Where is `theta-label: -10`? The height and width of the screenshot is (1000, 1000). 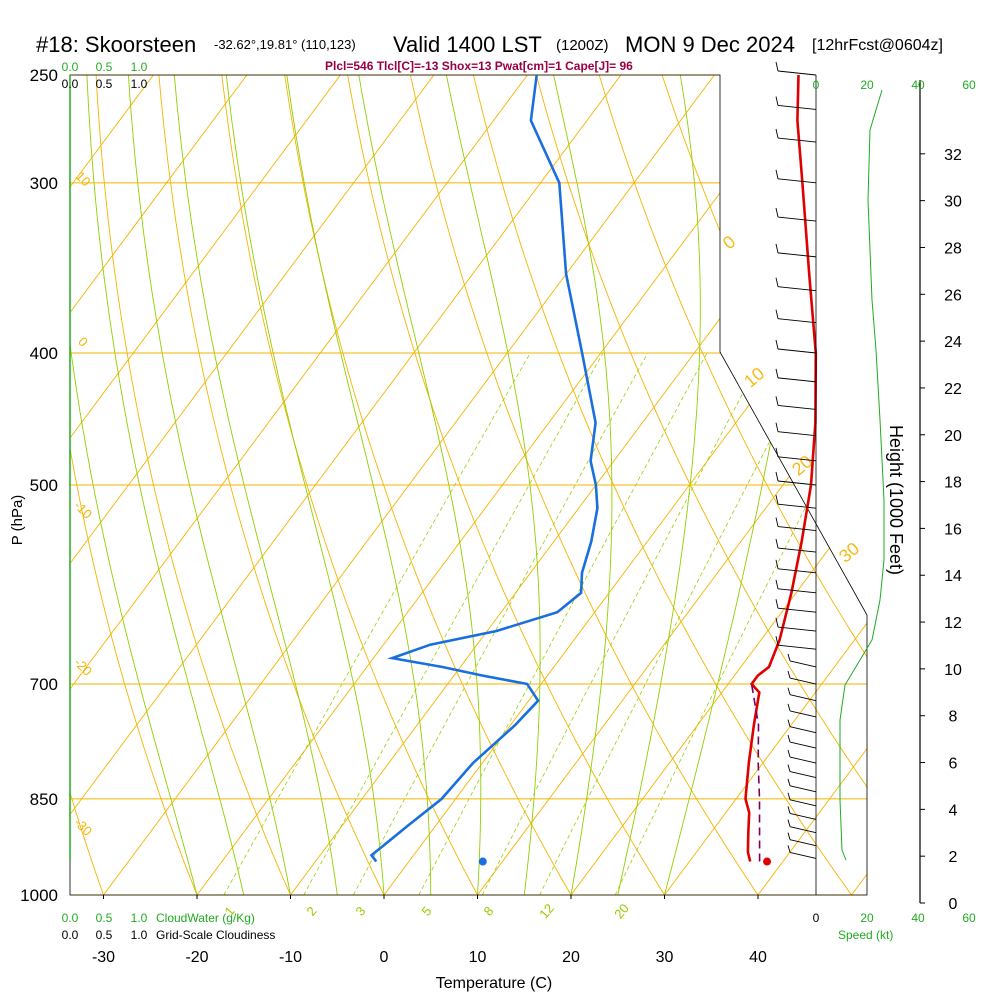
theta-label: -10 is located at coordinates (83, 510).